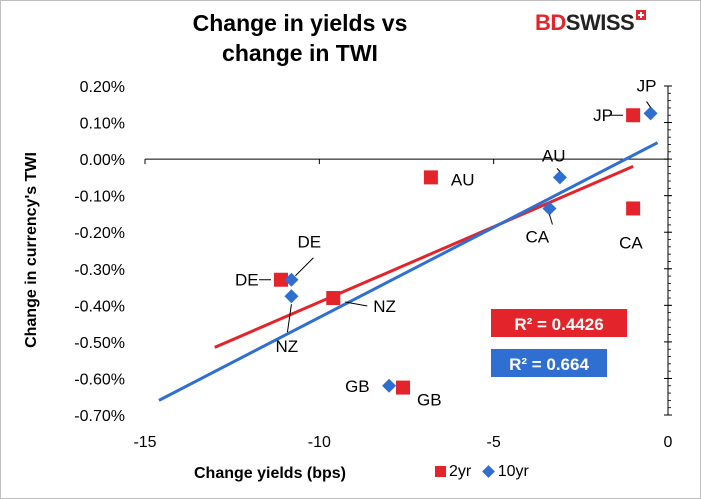 This screenshot has height=499, width=701. I want to click on x-tick-label: -10, so click(319, 442).